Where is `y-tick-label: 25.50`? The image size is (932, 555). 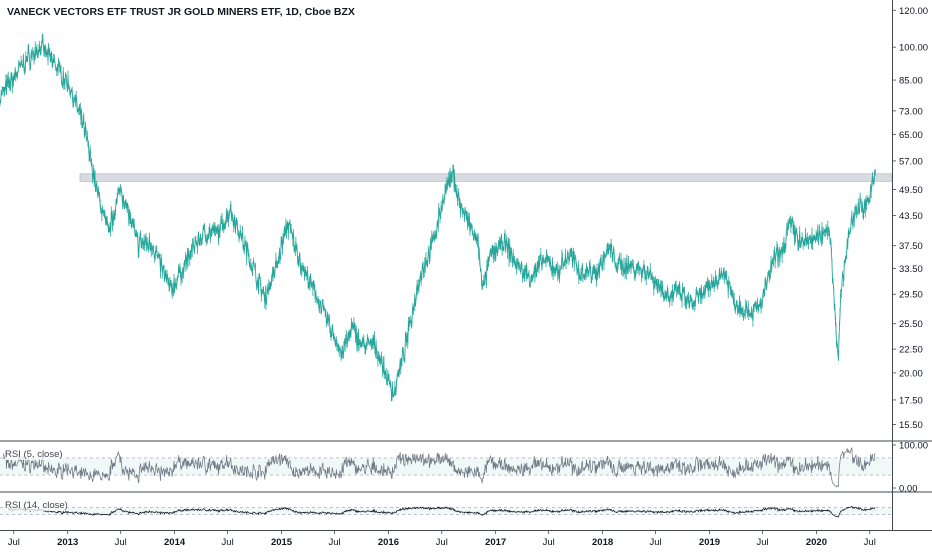 y-tick-label: 25.50 is located at coordinates (911, 324).